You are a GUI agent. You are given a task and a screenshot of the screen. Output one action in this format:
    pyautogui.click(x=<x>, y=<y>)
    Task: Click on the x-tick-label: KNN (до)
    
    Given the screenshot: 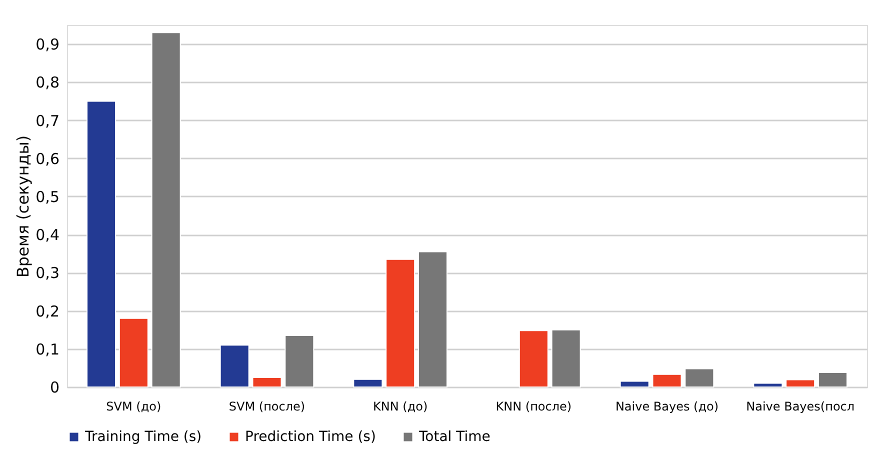 What is the action you would take?
    pyautogui.click(x=400, y=407)
    